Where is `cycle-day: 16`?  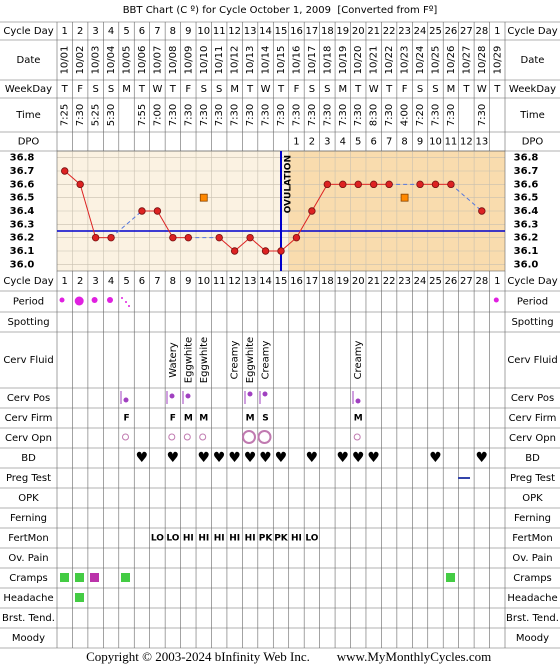 cycle-day: 16 is located at coordinates (296, 31).